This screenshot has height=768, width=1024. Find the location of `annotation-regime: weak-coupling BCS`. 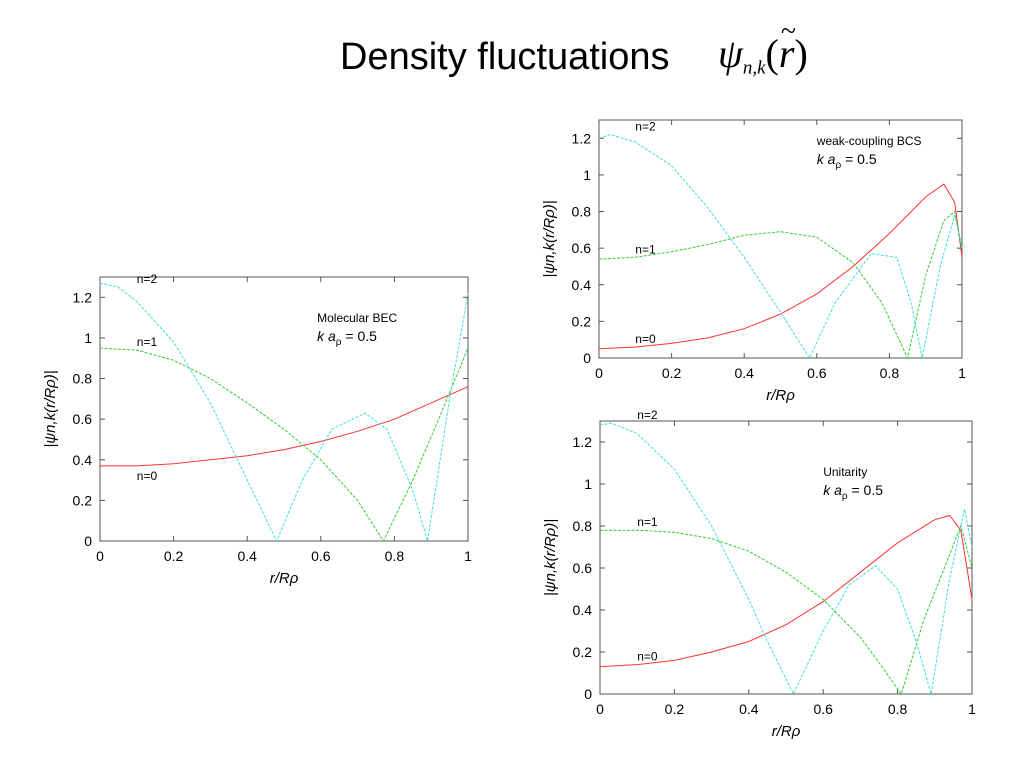

annotation-regime: weak-coupling BCS is located at coordinates (869, 141).